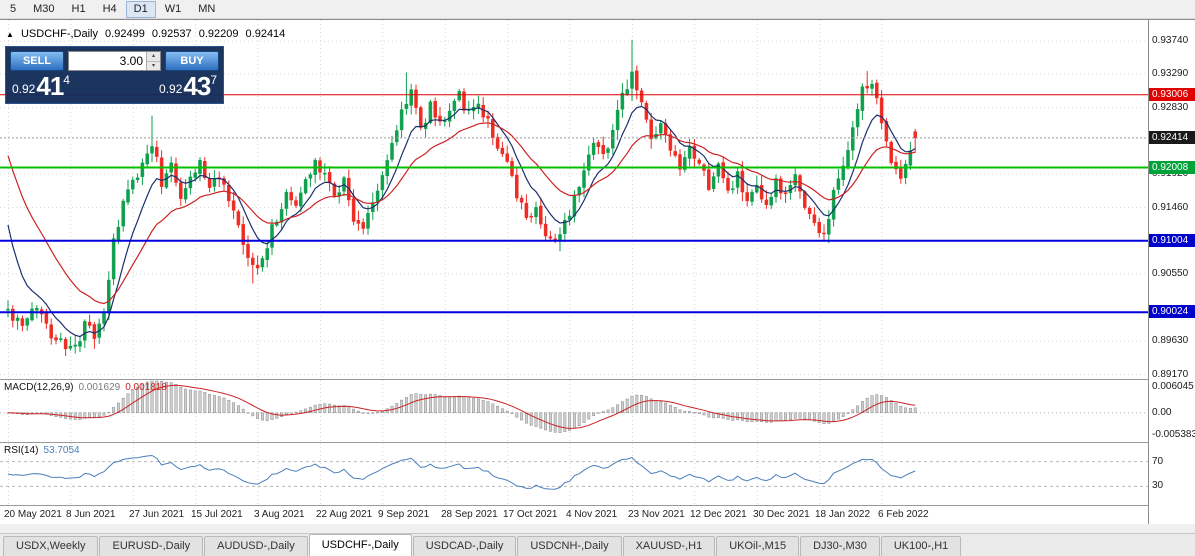  I want to click on chart-tab-eurusd-daily: EURUSD-,Daily, so click(151, 546).